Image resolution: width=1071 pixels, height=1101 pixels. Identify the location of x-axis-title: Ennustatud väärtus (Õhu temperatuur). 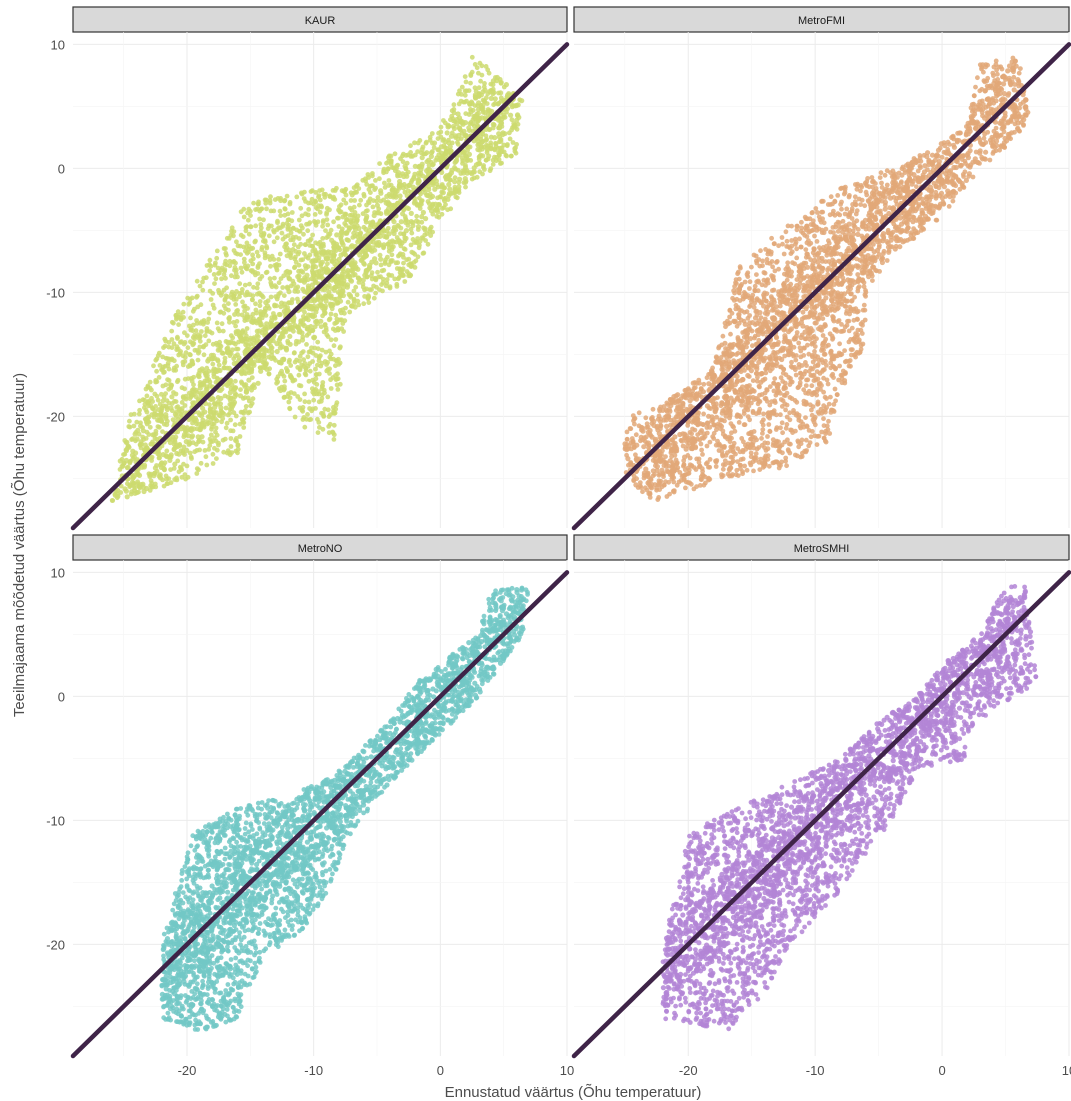
(573, 1092).